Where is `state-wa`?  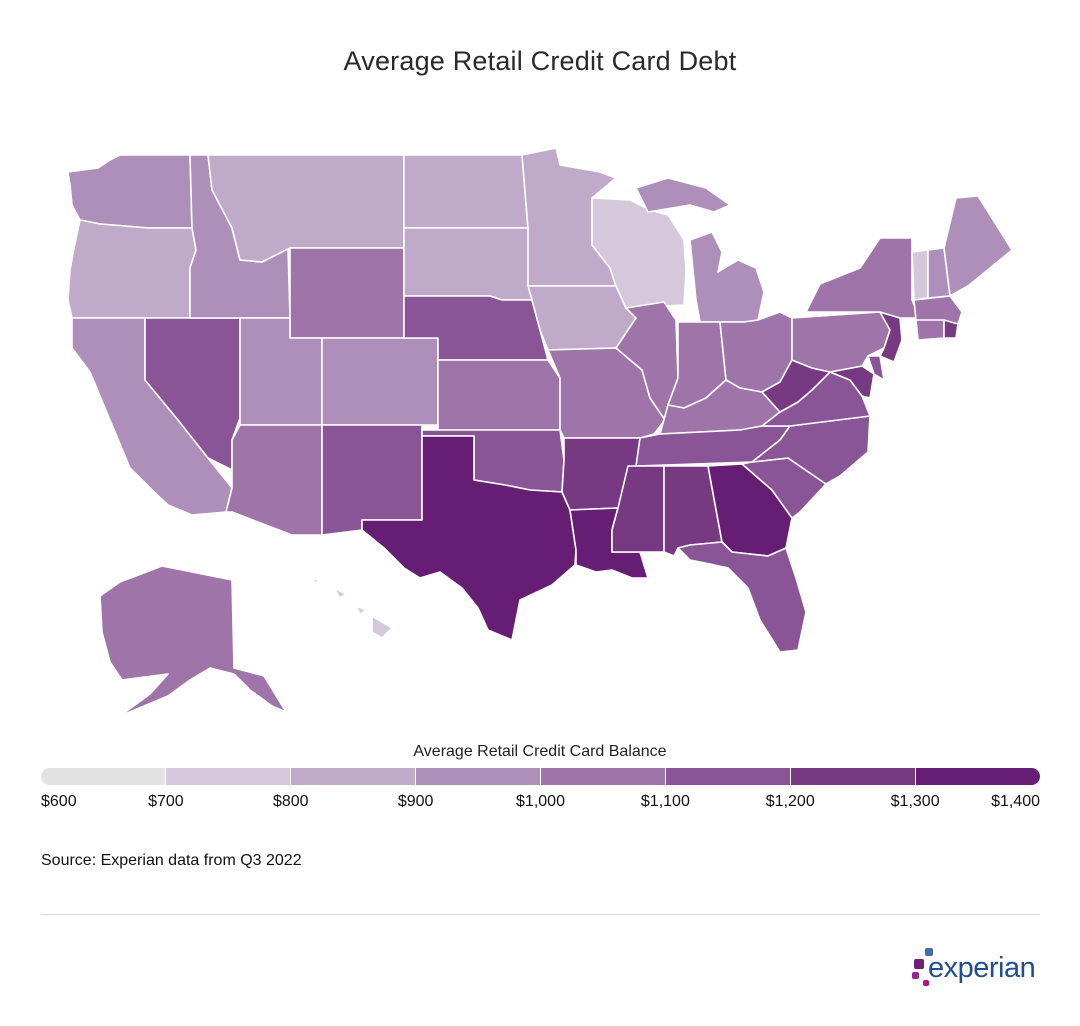
state-wa is located at coordinates (130, 191).